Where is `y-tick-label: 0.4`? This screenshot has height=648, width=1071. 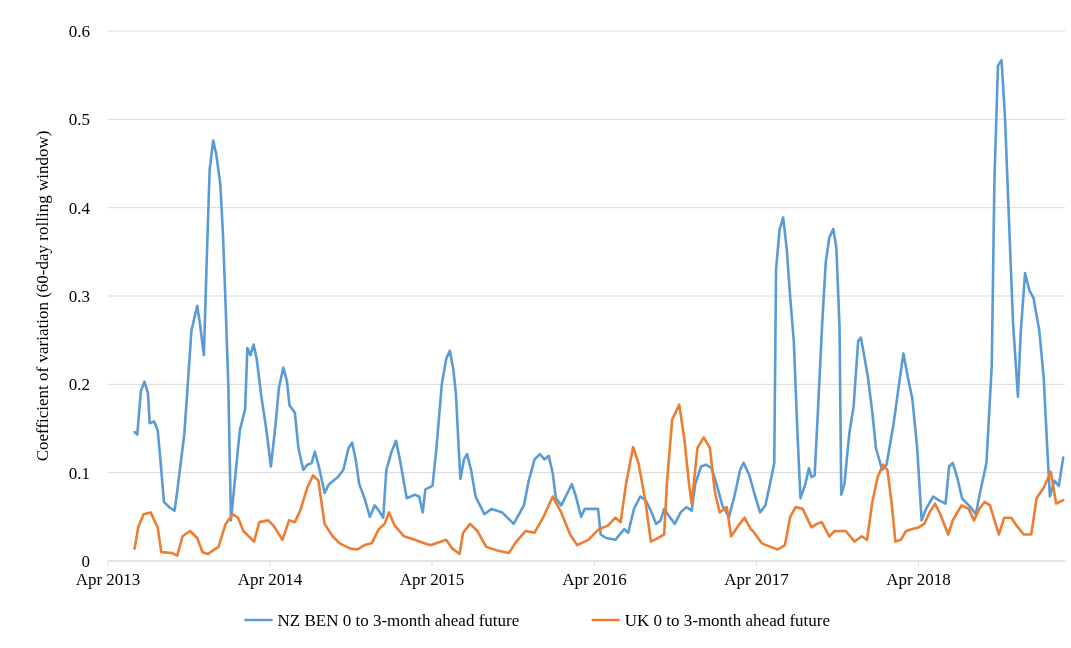 y-tick-label: 0.4 is located at coordinates (79, 208).